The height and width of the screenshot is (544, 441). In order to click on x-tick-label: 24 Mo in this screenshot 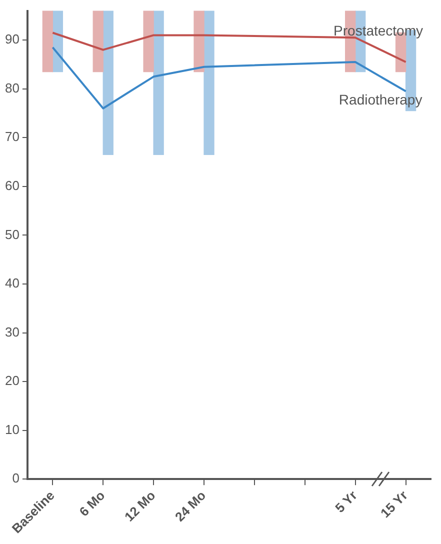, I will do `click(190, 506)`.